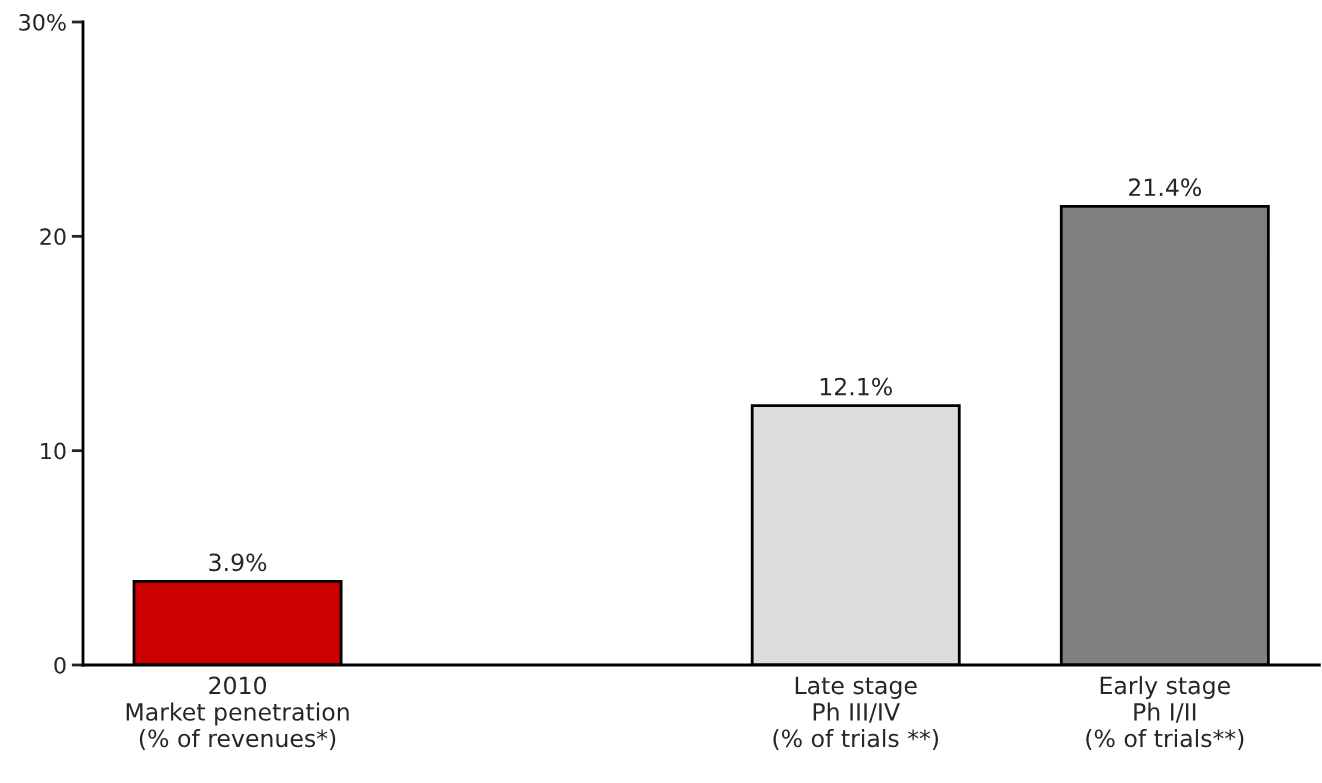 The image size is (1322, 783). Describe the element at coordinates (855, 713) in the screenshot. I see `x-tick-label: Late stage Ph III/IV (% of trials **)` at that location.